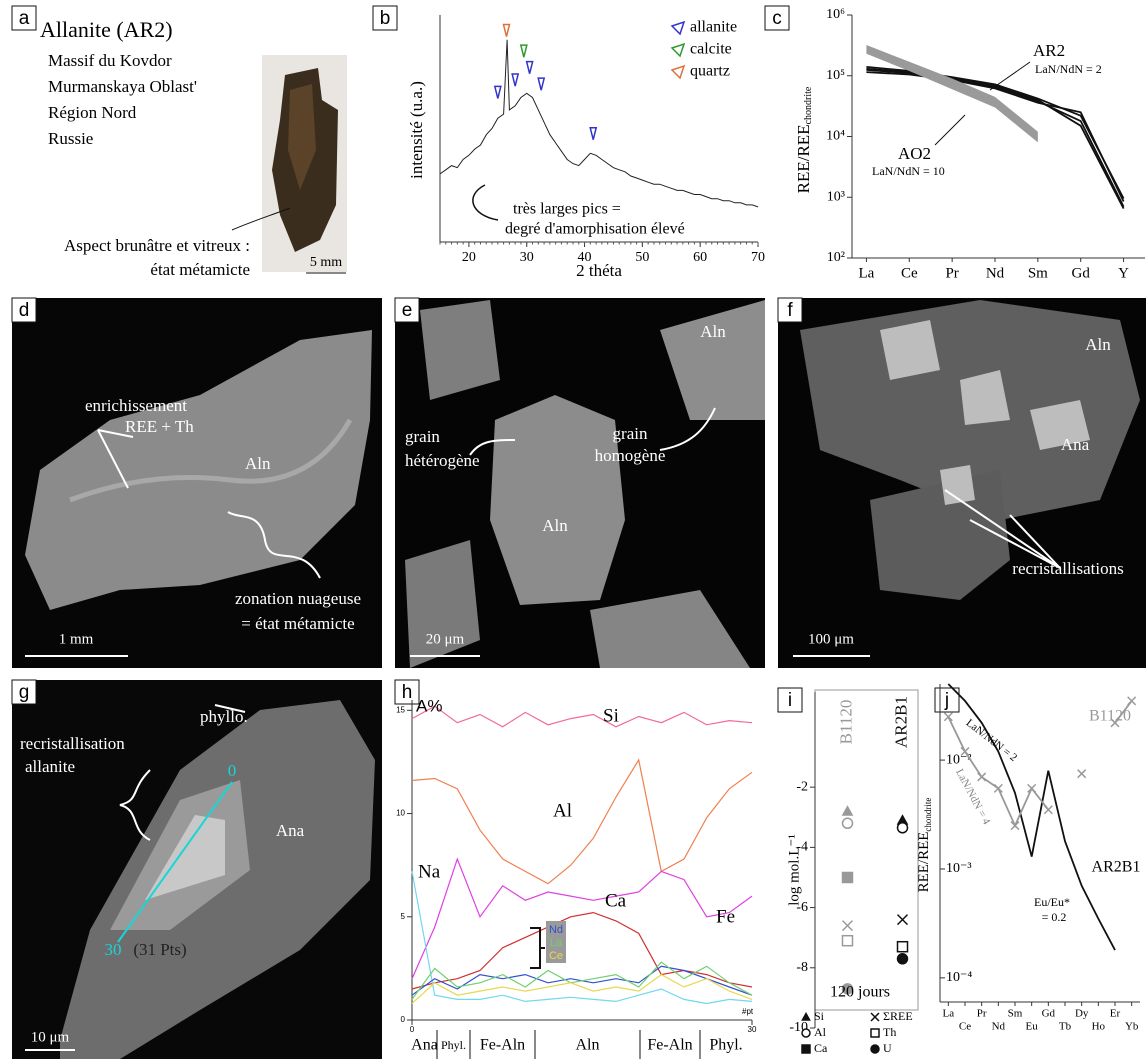  What do you see at coordinates (1132, 1027) in the screenshot?
I see `x-tick-label: Yb` at bounding box center [1132, 1027].